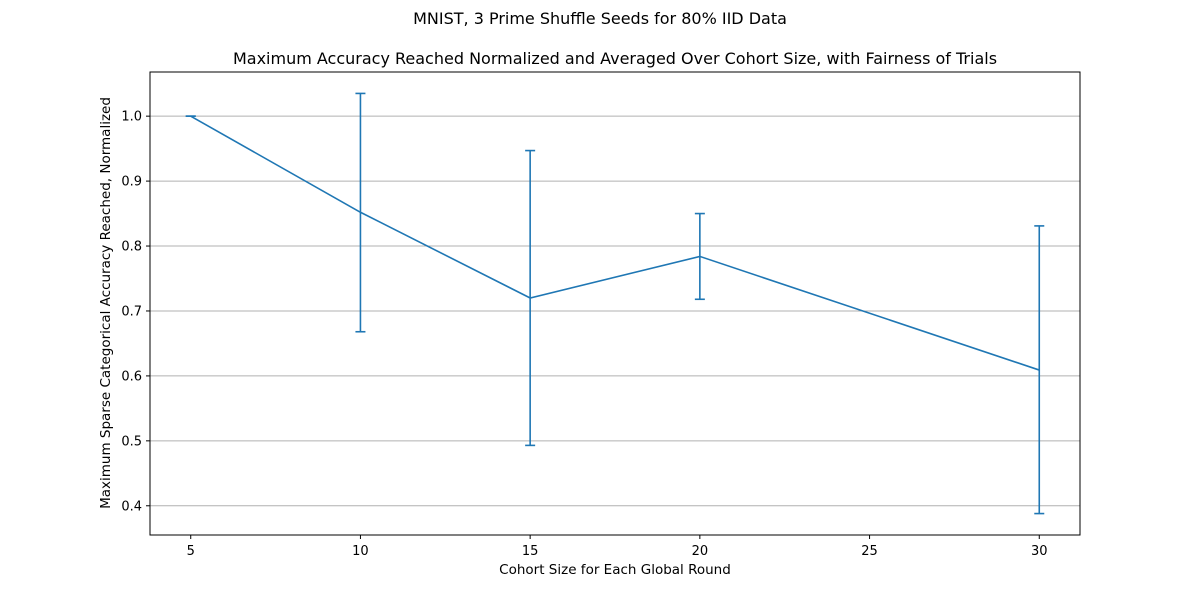 The height and width of the screenshot is (600, 1200). What do you see at coordinates (131, 376) in the screenshot?
I see `y-tick-label: 0.6` at bounding box center [131, 376].